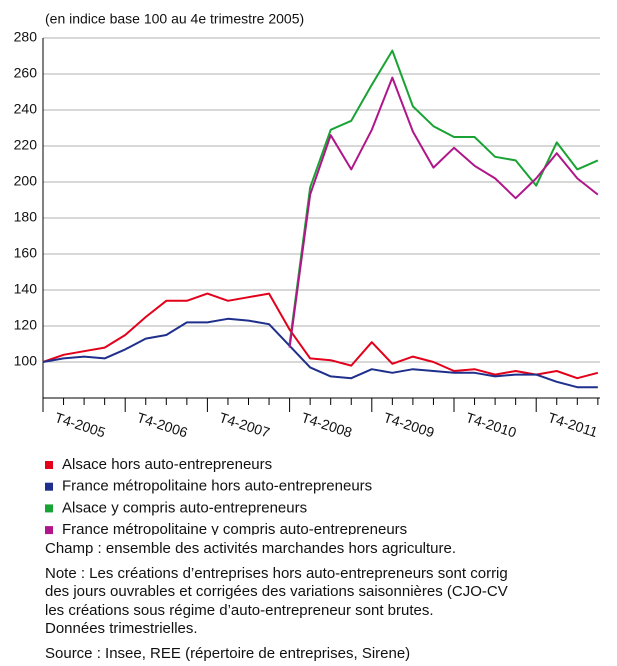 Image resolution: width=617 pixels, height=666 pixels. Describe the element at coordinates (244, 424) in the screenshot. I see `x-tick-label: T4-2007` at that location.